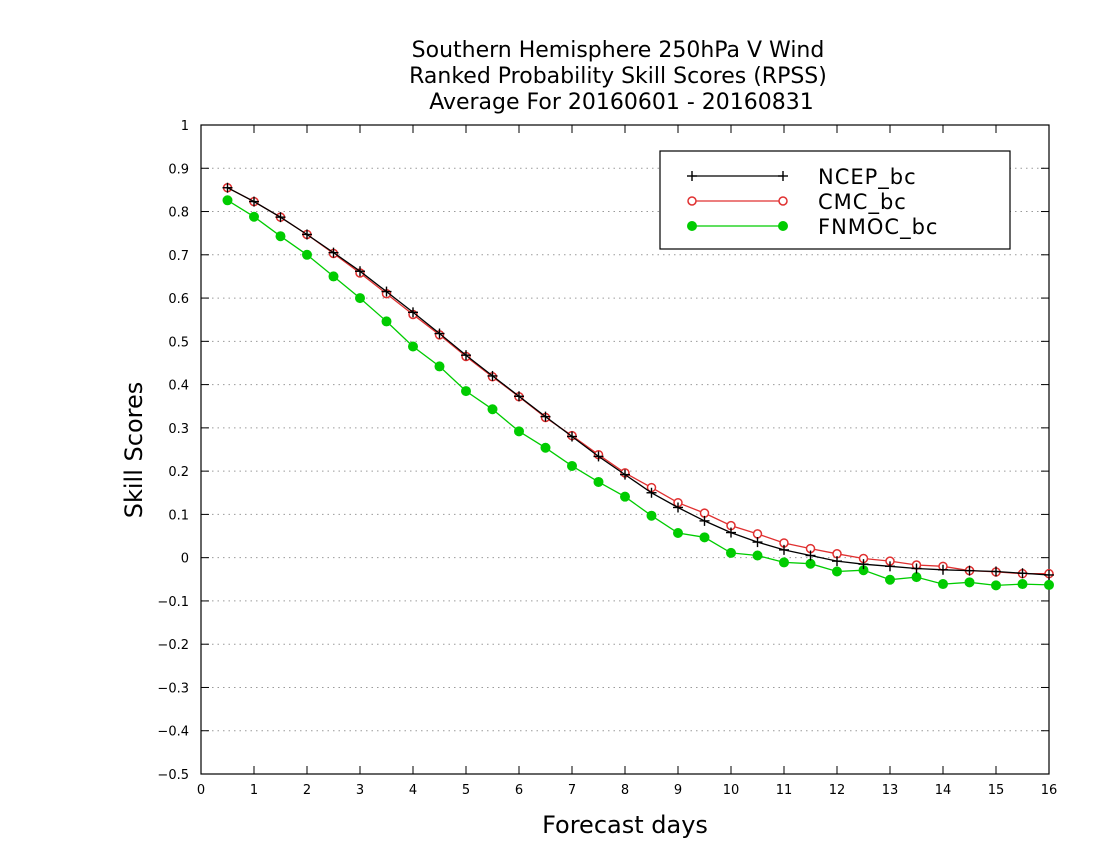  I want to click on y-tick-label: 0.2, so click(178, 472).